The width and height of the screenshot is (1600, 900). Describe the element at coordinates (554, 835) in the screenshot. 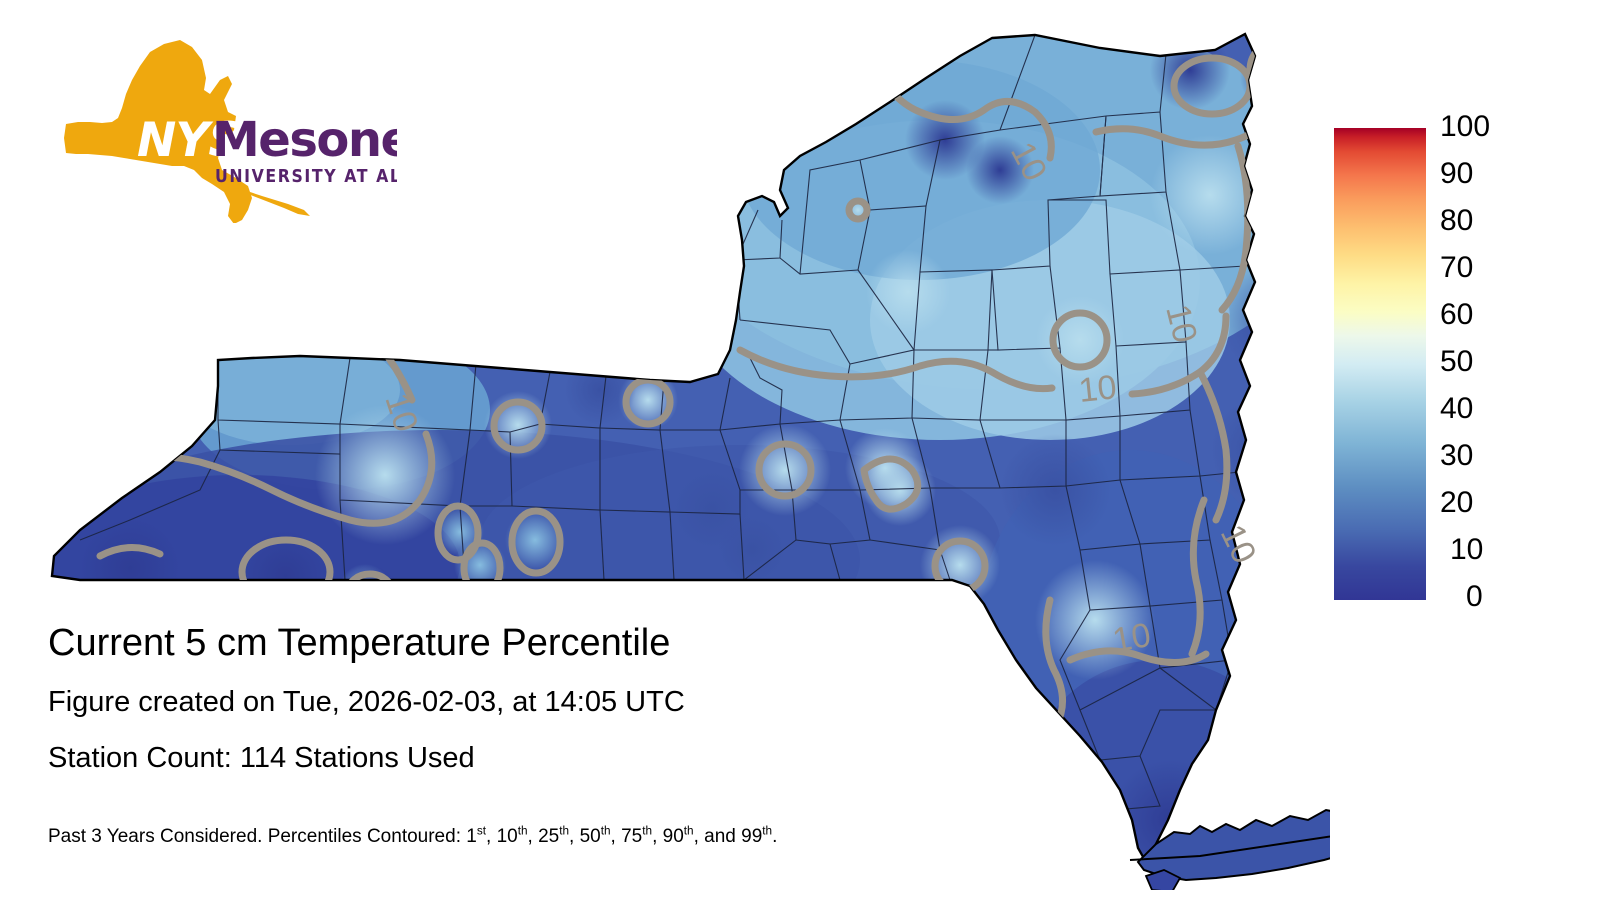

I see `footnote-percentile: 25th` at that location.